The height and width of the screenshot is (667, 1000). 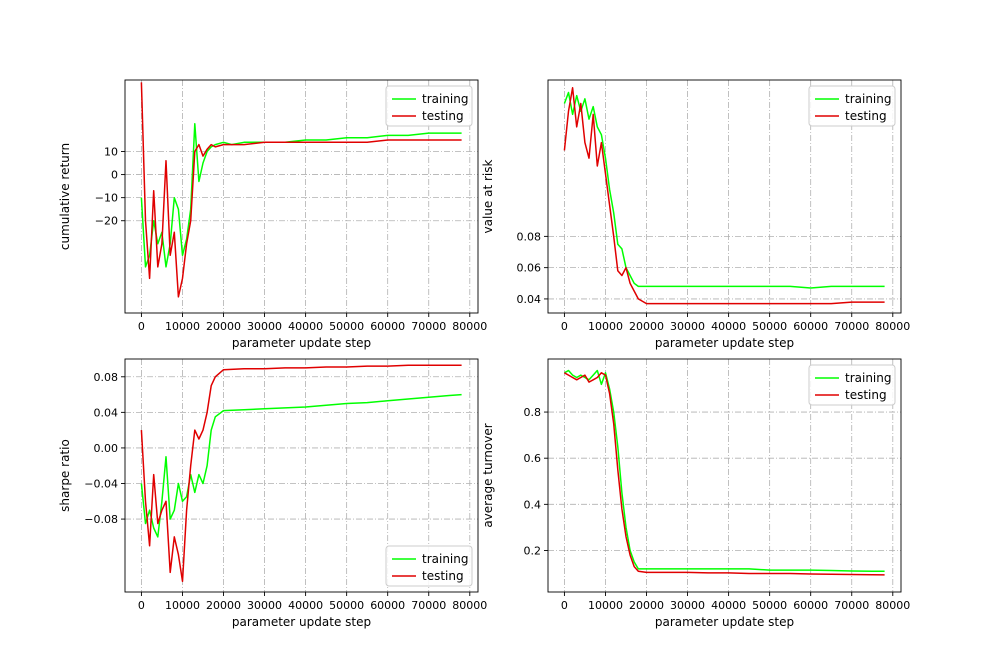 I want to click on y-tick-label: 0.8, so click(x=533, y=412).